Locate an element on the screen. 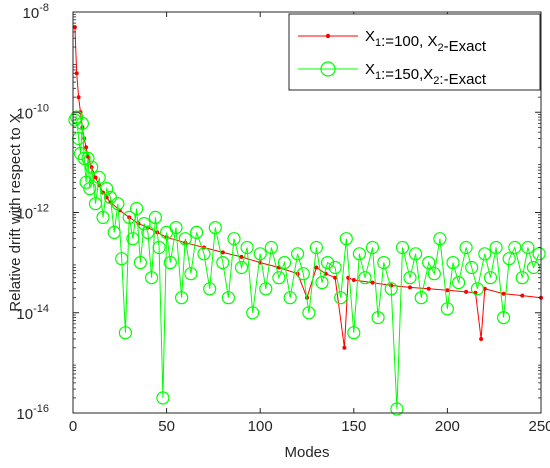  x-tick-label: 50 is located at coordinates (166, 426).